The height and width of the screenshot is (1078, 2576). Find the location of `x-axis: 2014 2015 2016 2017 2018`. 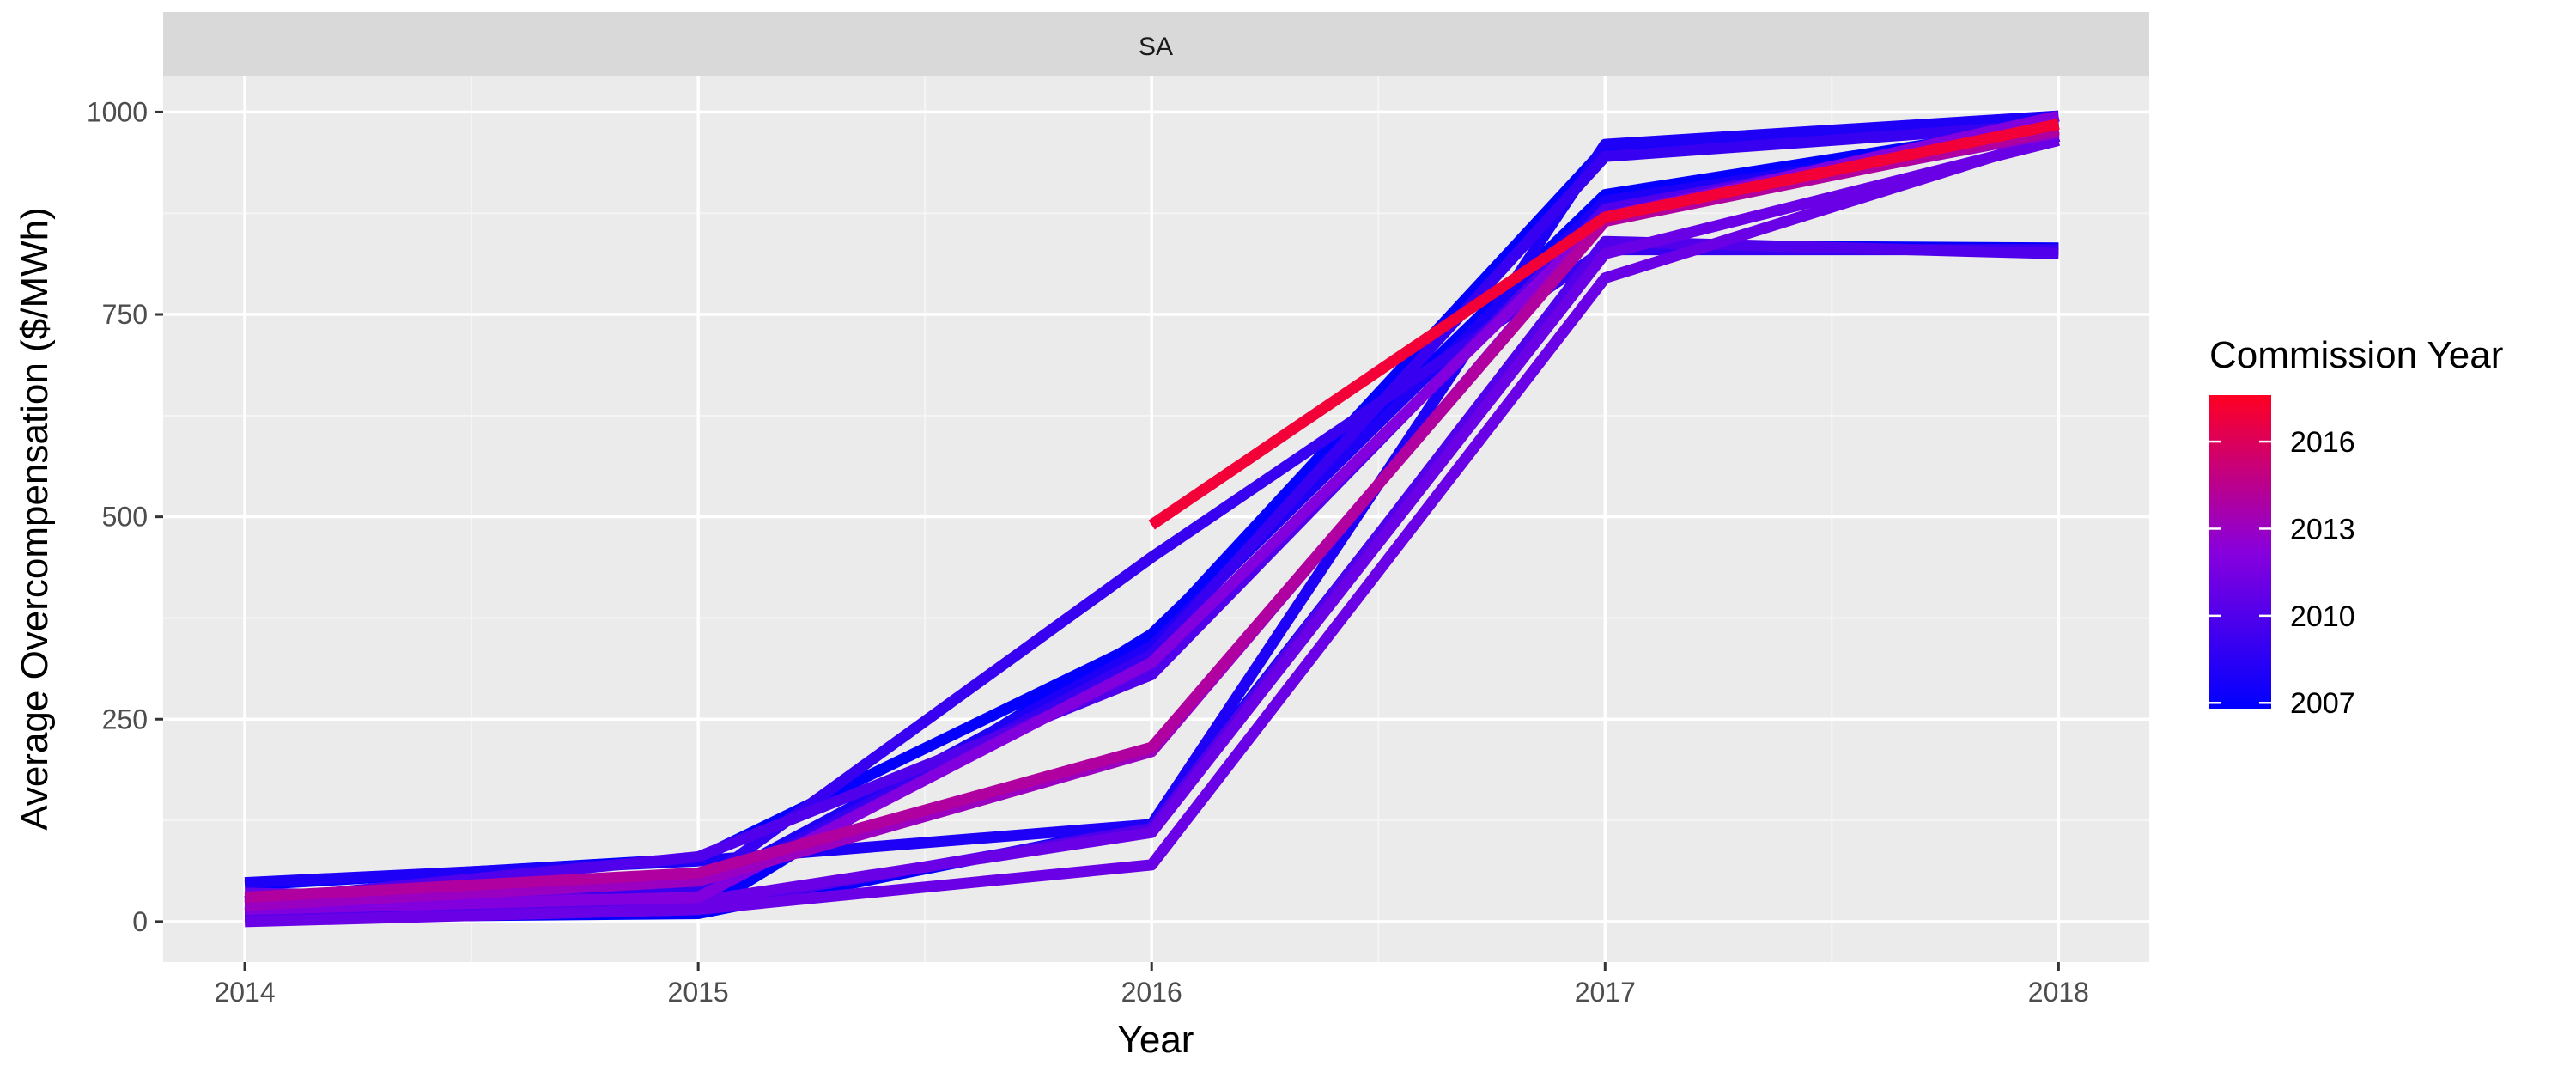

x-axis: 2014 2015 2016 2017 2018 is located at coordinates (1151, 985).